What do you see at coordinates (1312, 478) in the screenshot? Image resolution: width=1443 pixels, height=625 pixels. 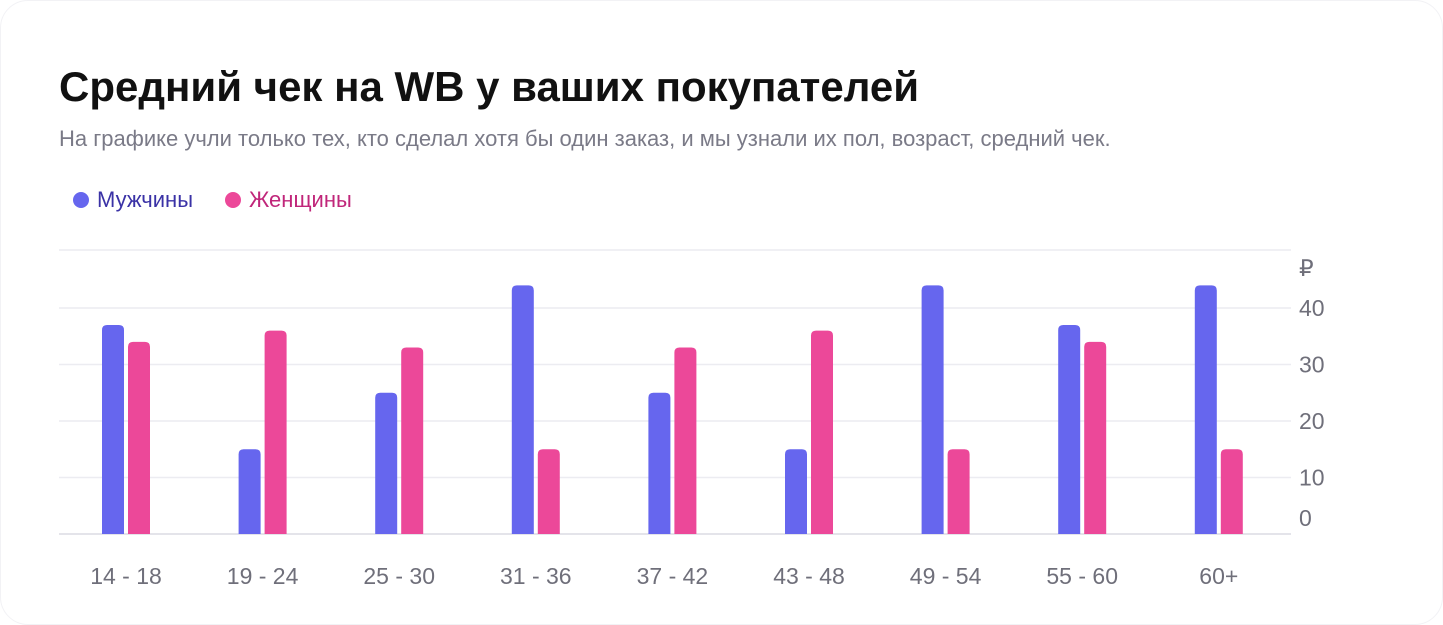 I see `y-tick-label-10: 10` at bounding box center [1312, 478].